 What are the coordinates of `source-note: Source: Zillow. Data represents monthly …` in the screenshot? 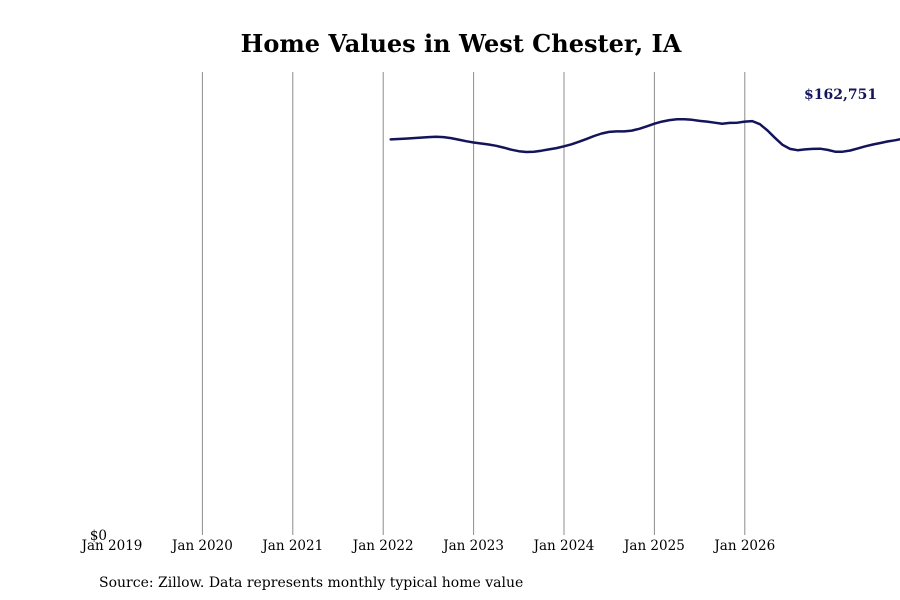 It's located at (311, 583).